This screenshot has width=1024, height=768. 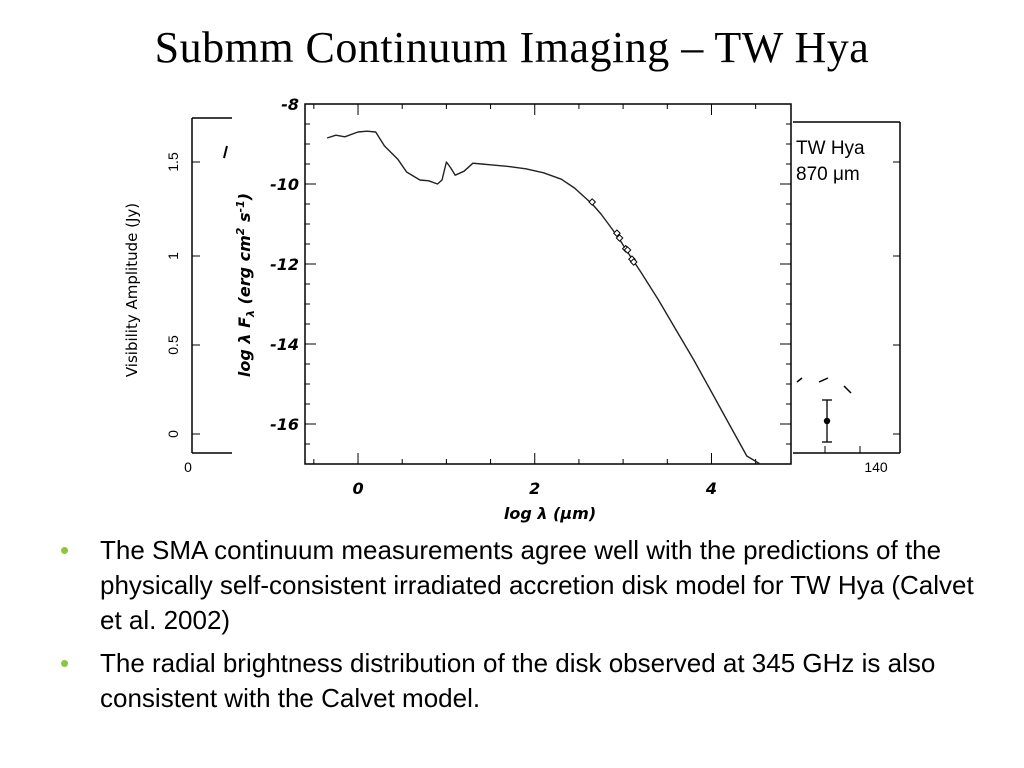 I want to click on sed-ylabel: log λ Fλ (erg cm2 s-1), so click(x=245, y=285).